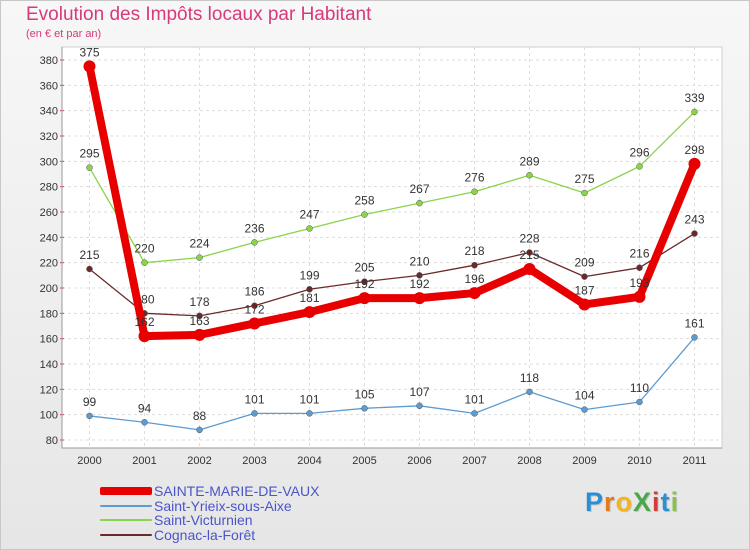  I want to click on legend-label: Cognac-la-Forêt, so click(205, 534).